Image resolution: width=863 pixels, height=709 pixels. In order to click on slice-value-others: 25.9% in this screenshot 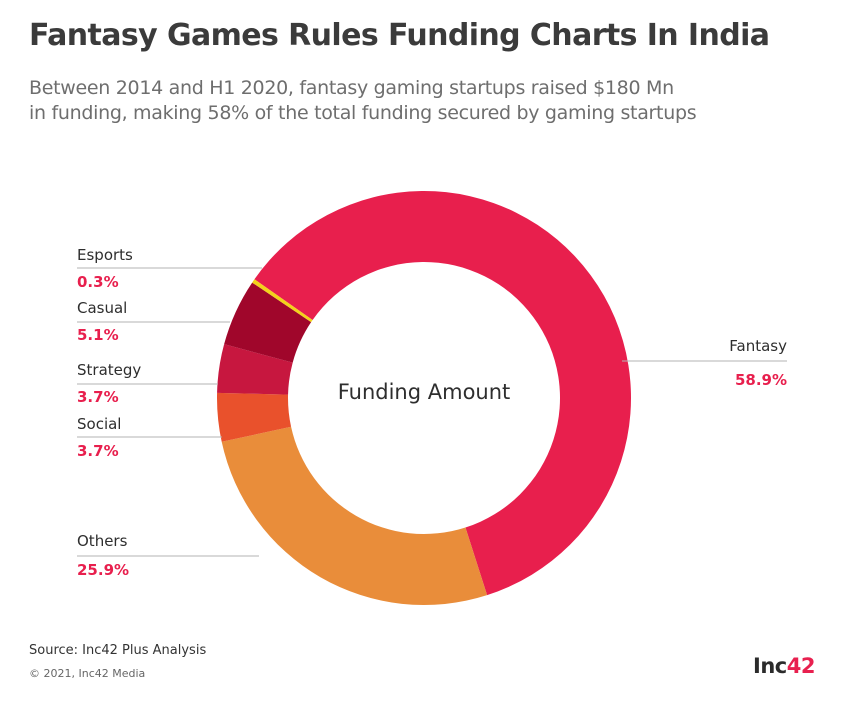, I will do `click(103, 570)`.